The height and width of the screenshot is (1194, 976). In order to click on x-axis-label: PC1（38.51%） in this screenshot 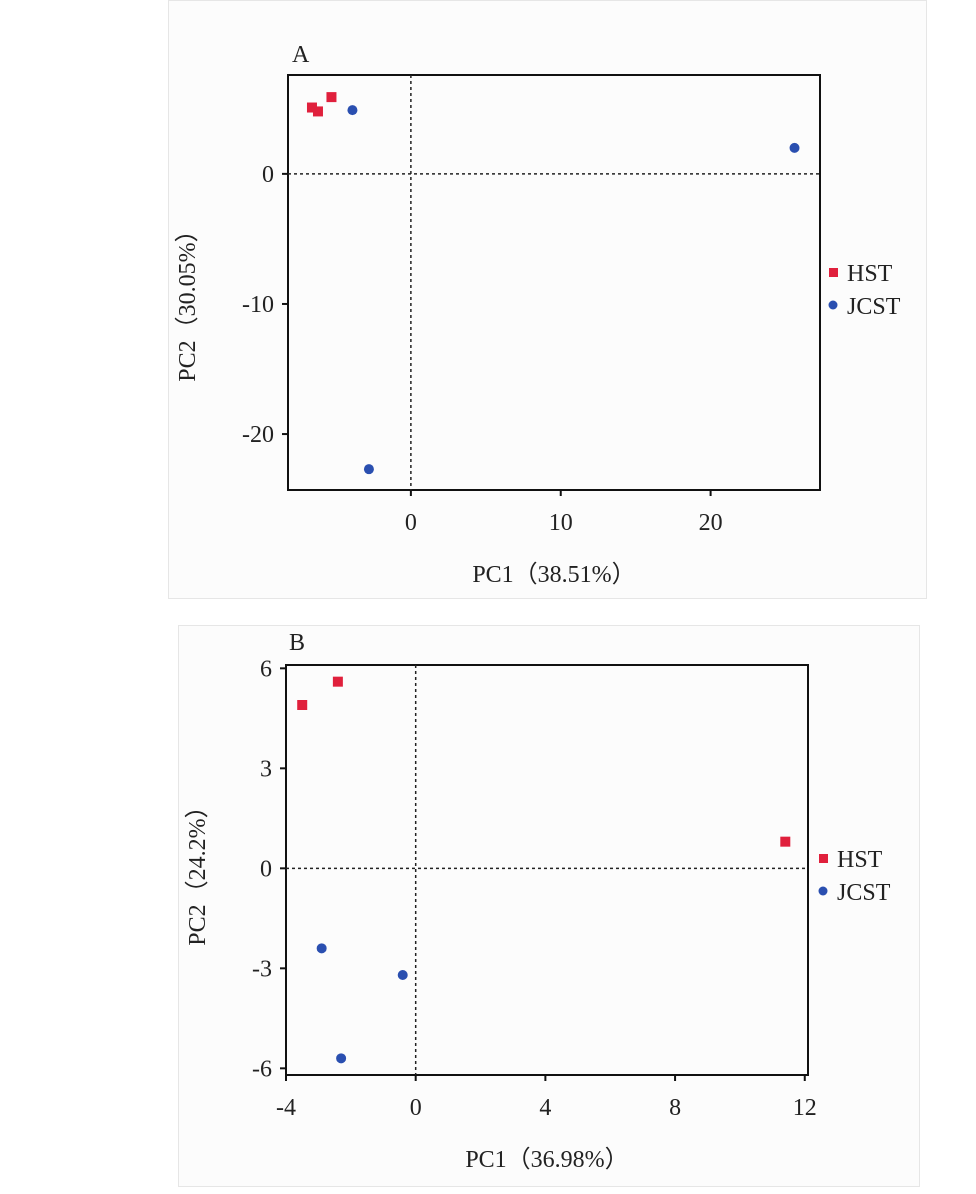, I will do `click(553, 575)`.